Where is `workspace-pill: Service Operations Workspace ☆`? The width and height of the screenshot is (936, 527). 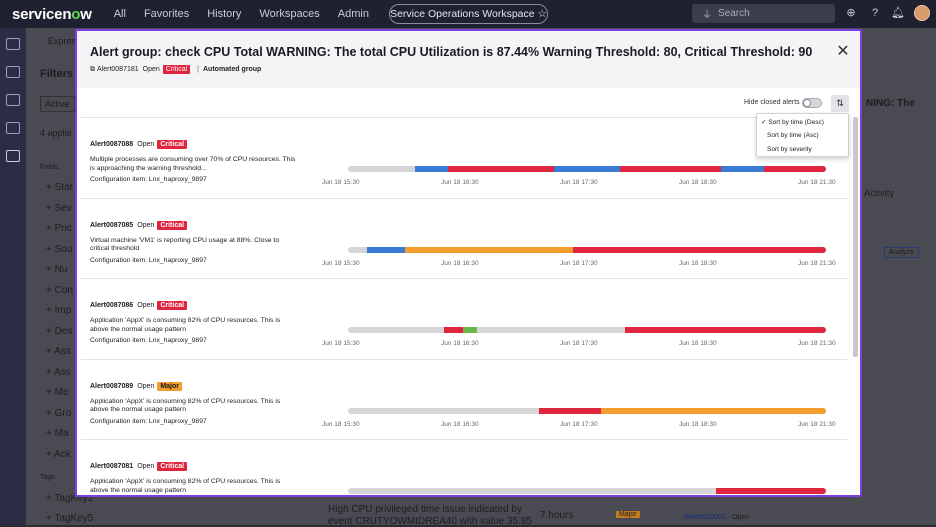 workspace-pill: Service Operations Workspace ☆ is located at coordinates (468, 14).